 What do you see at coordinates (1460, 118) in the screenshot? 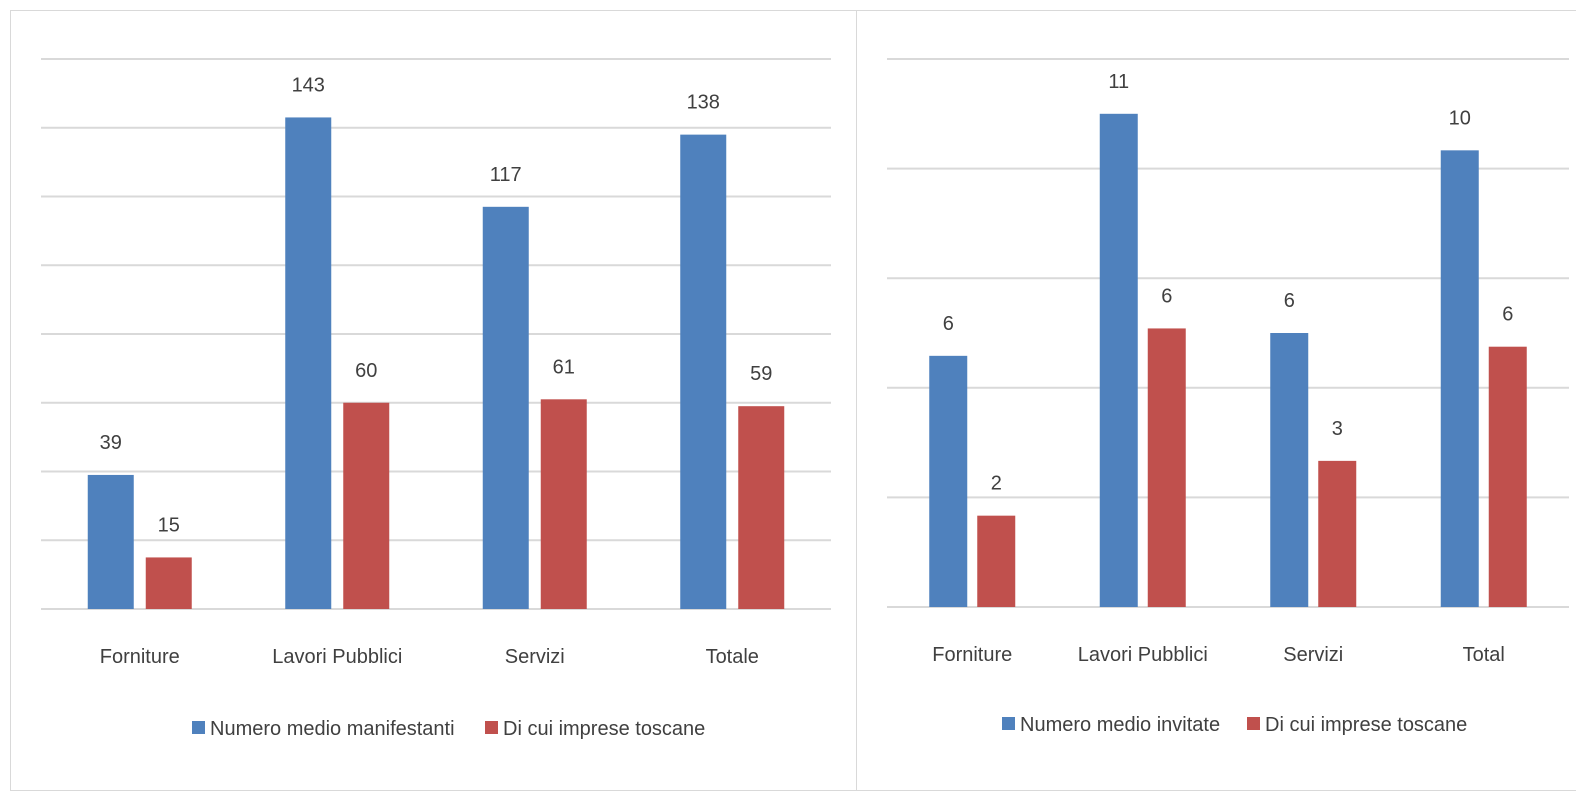
I see `data-label: 10` at bounding box center [1460, 118].